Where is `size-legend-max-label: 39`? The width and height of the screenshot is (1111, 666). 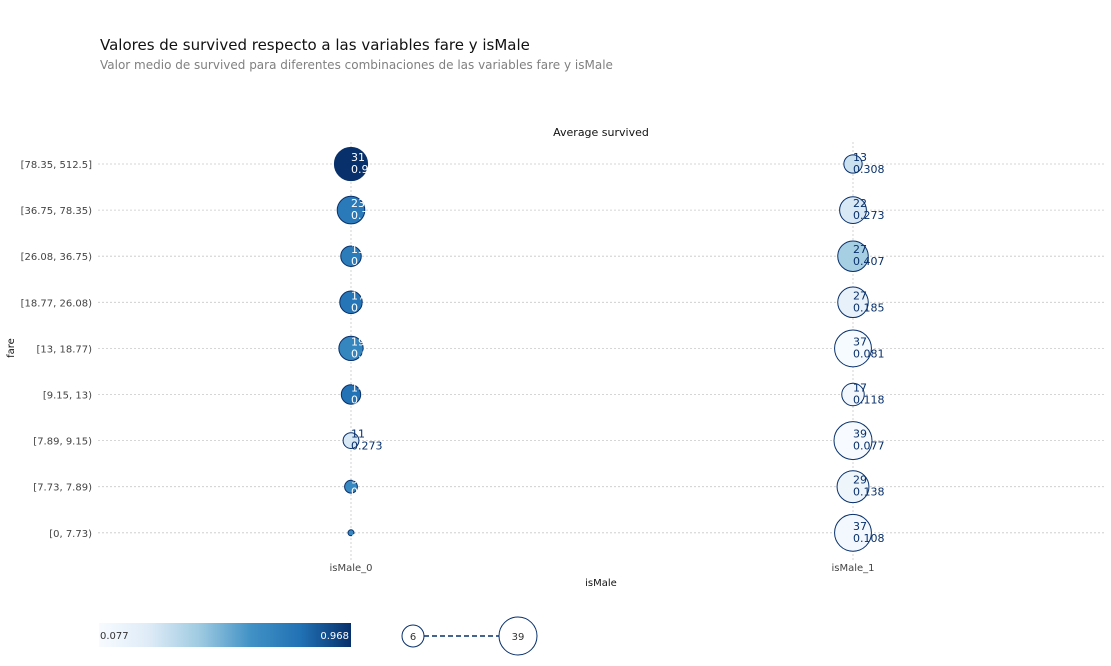
size-legend-max-label: 39 is located at coordinates (518, 637).